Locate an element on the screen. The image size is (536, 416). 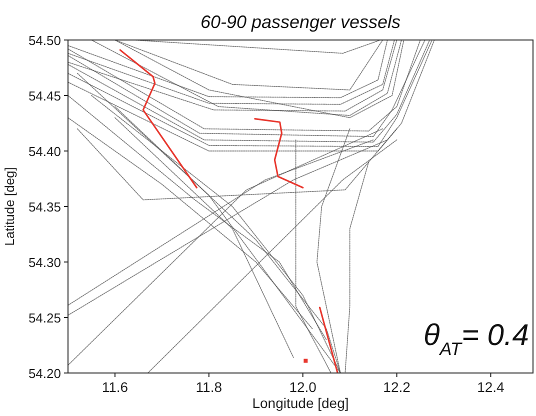
x-axis-title: Longitude [deg] is located at coordinates (300, 403).